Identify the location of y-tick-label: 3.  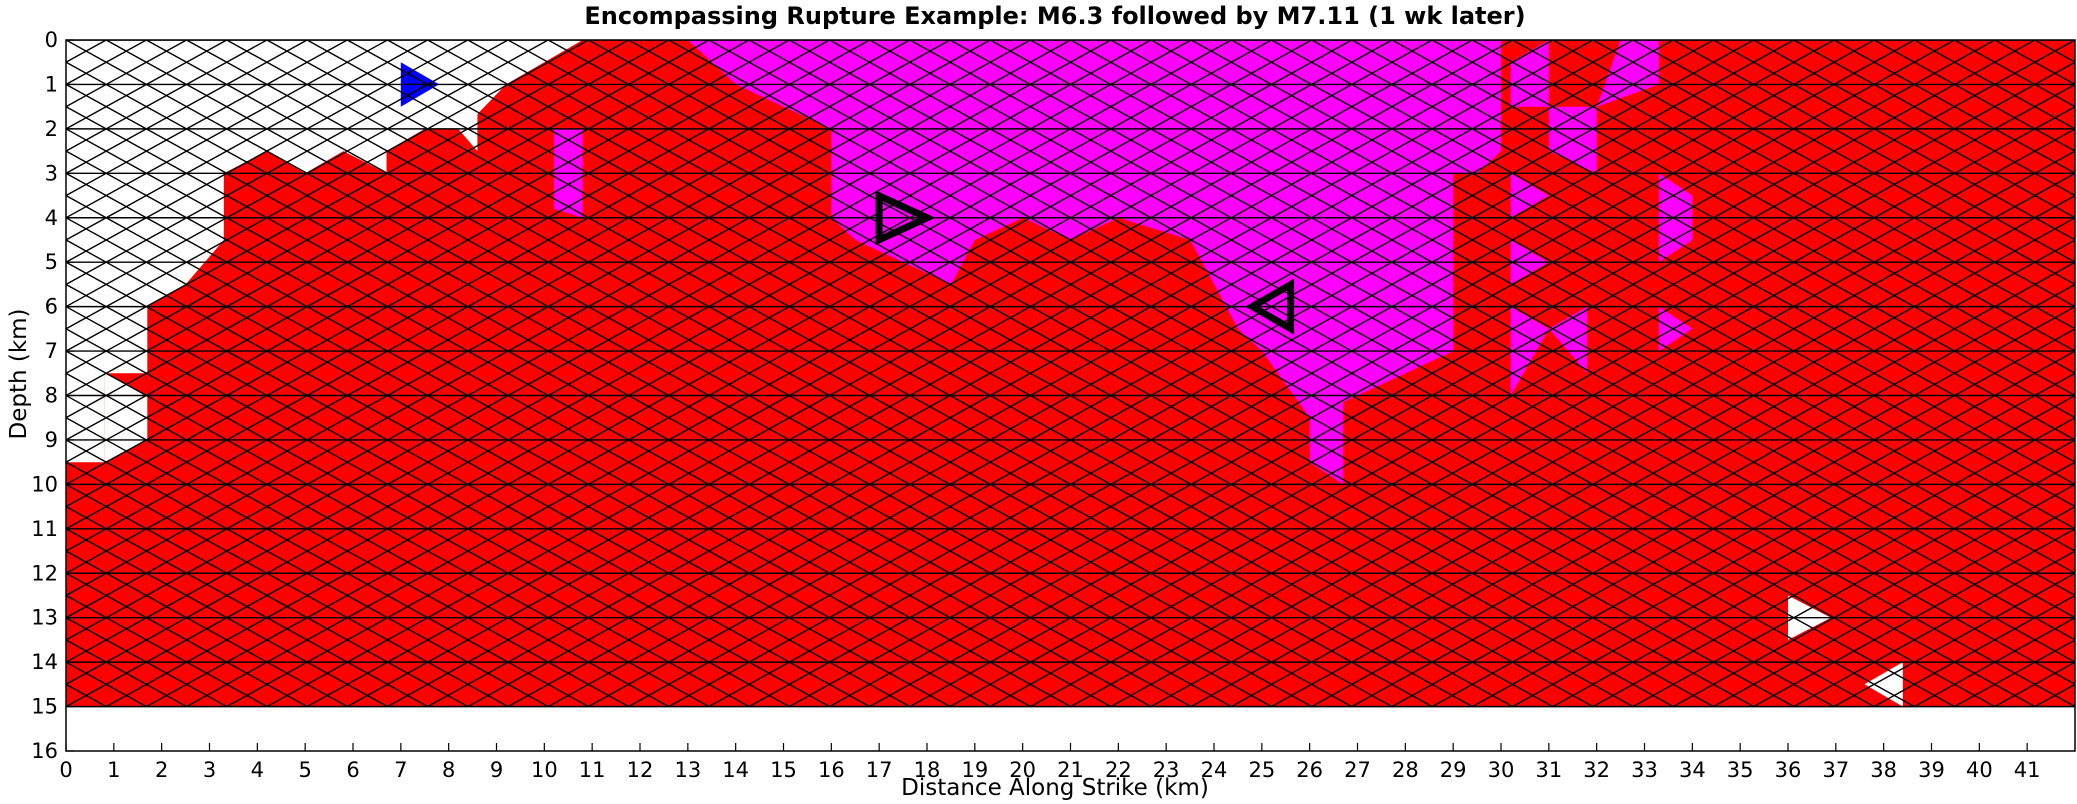
(51, 173).